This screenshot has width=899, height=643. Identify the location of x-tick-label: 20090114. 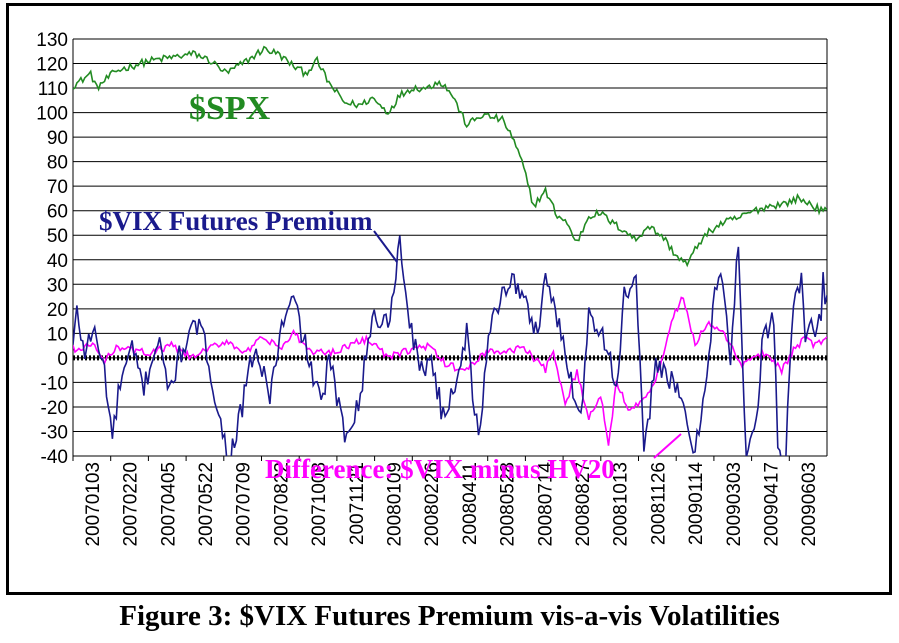
(696, 504).